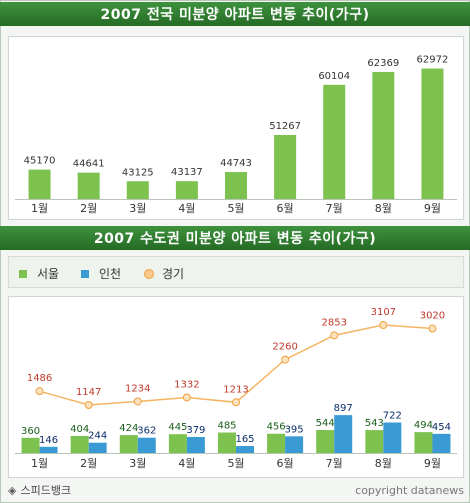  What do you see at coordinates (146, 431) in the screenshot?
I see `incheon-value-label: 362` at bounding box center [146, 431].